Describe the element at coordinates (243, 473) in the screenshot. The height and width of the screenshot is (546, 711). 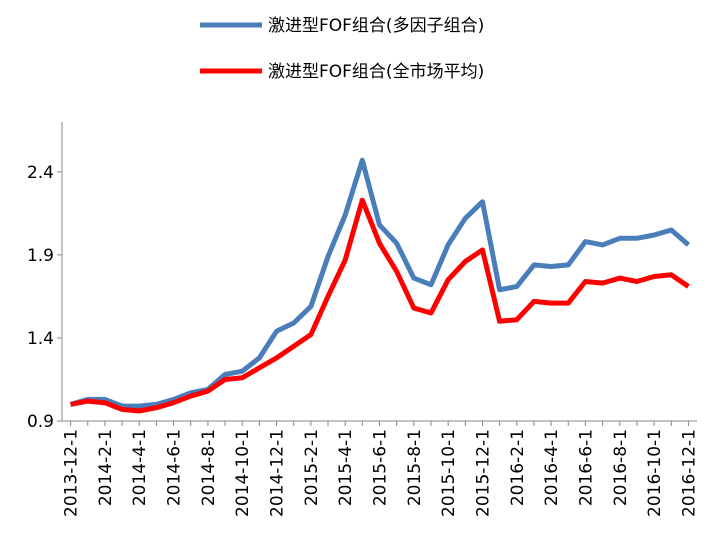
I see `x-tick-label: 2014-10-1` at that location.